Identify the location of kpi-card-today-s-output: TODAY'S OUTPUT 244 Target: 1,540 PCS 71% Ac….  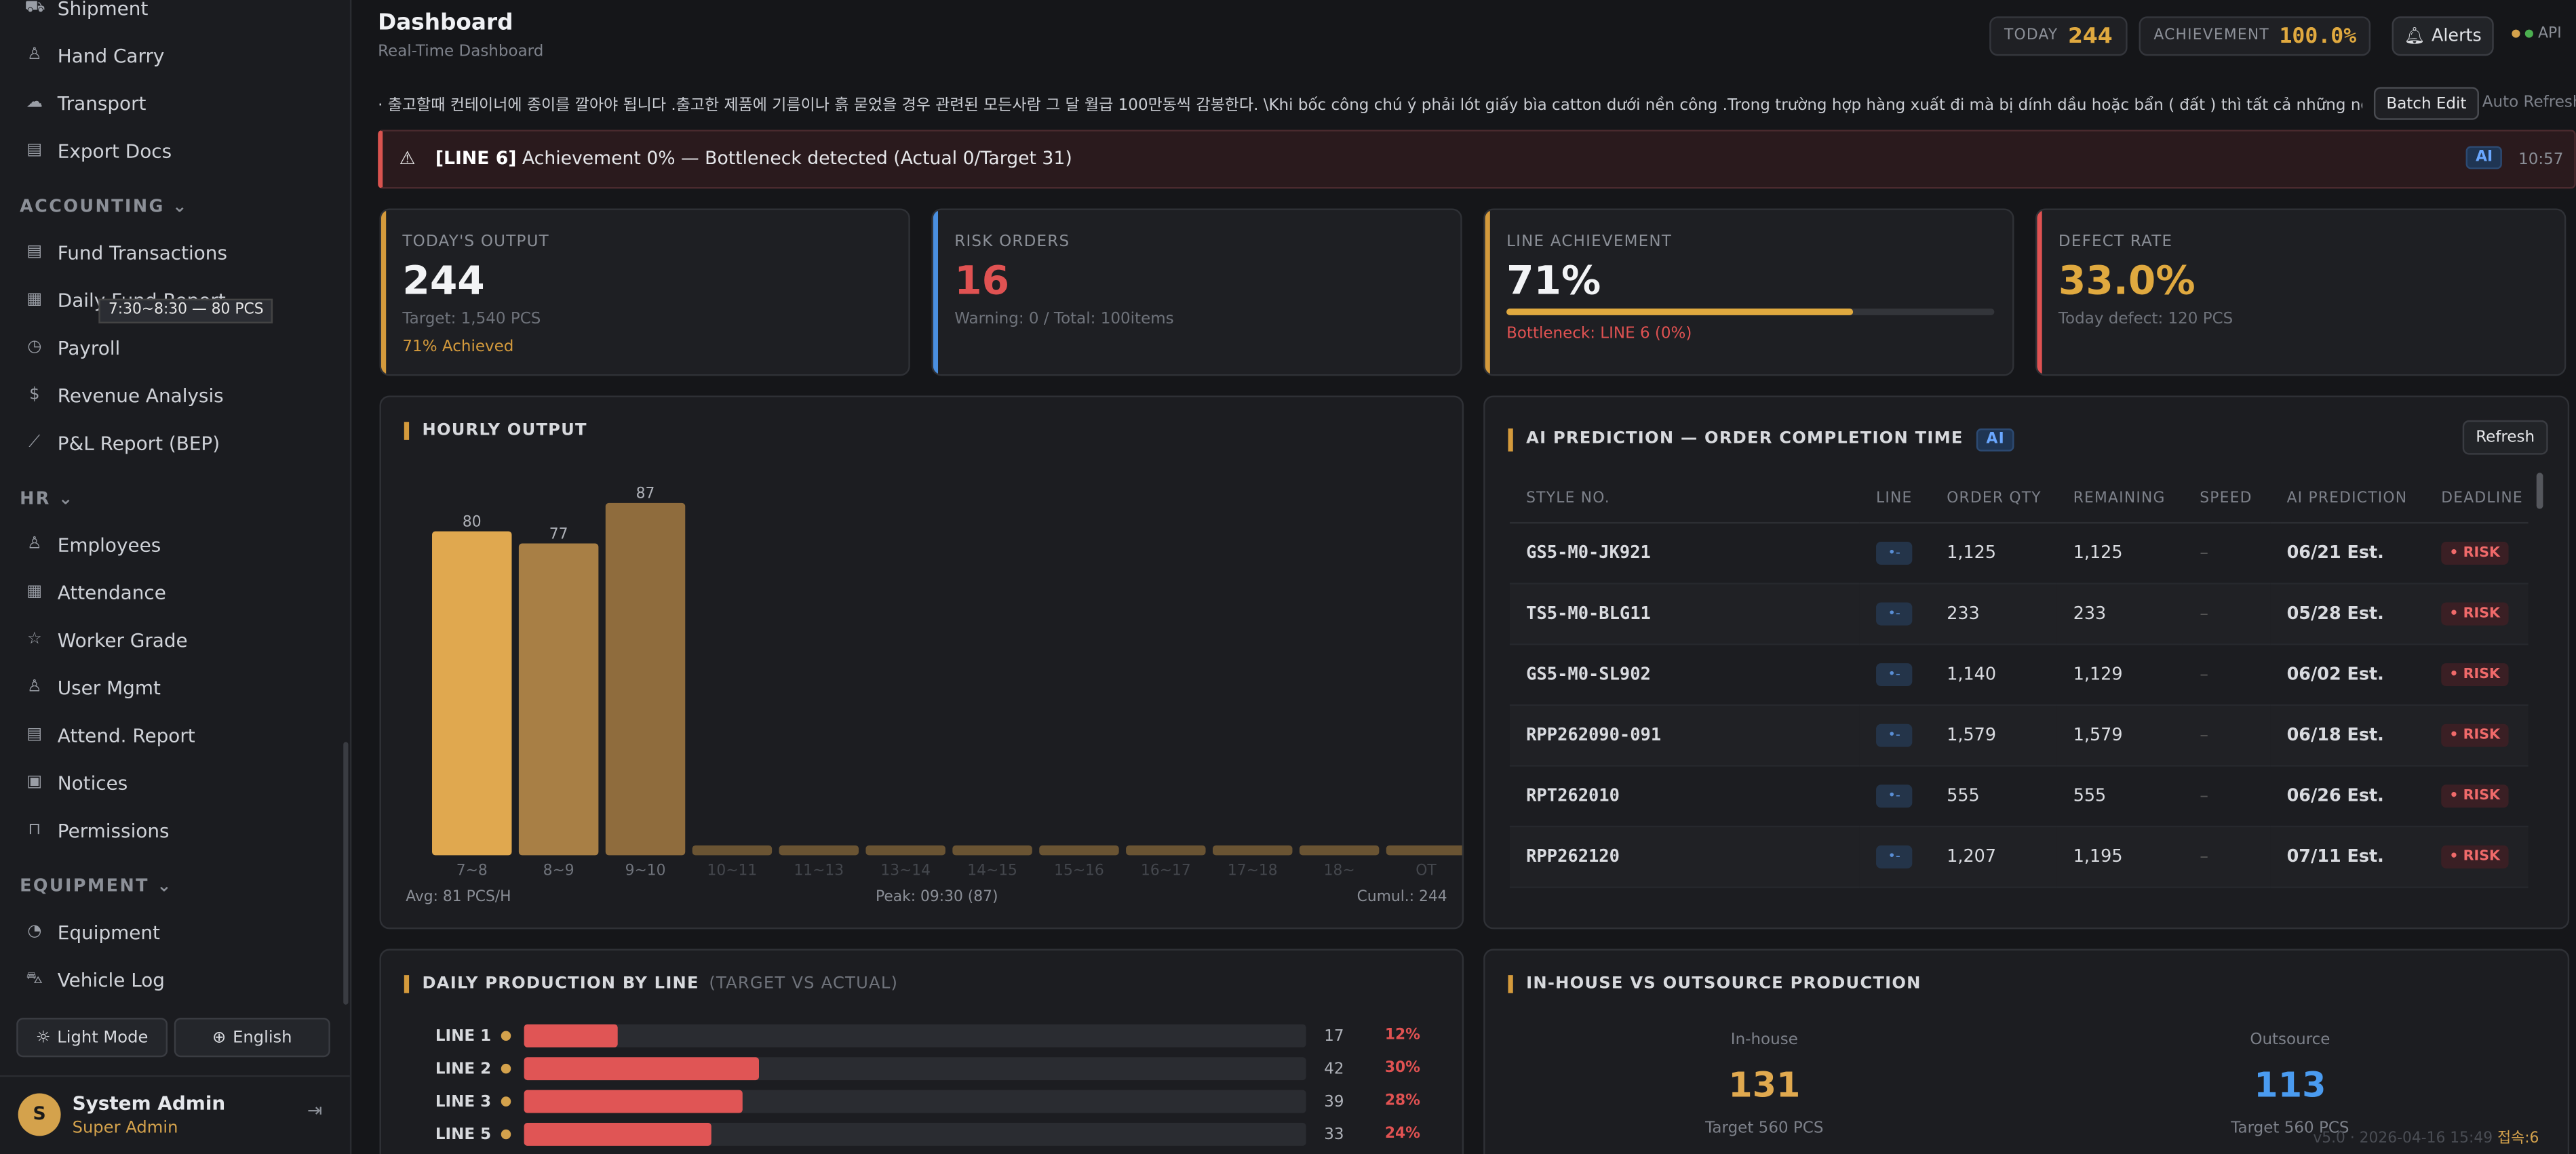
(644, 292).